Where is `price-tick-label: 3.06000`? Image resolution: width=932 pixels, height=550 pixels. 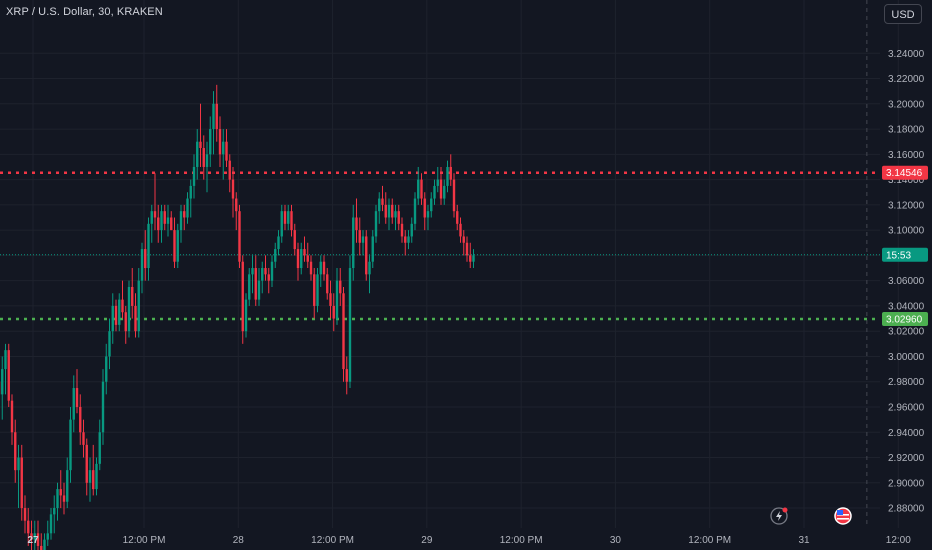
price-tick-label: 3.06000 is located at coordinates (906, 281).